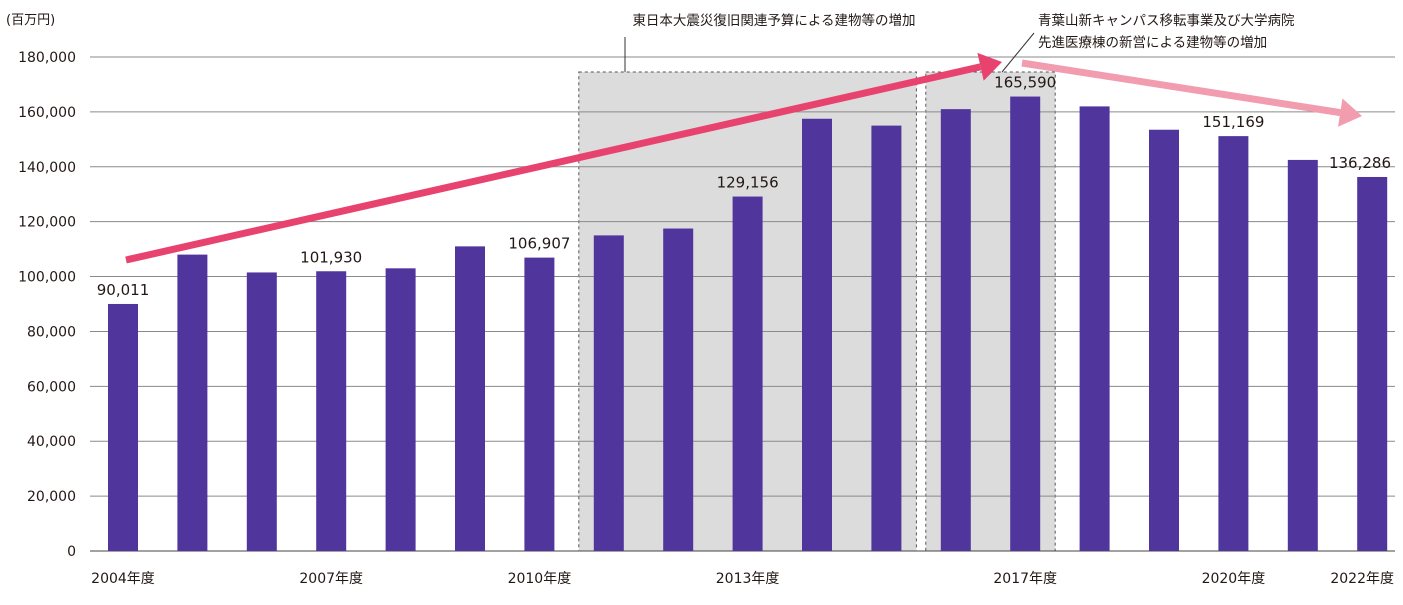 Image resolution: width=1403 pixels, height=605 pixels. I want to click on bar-2005年度, so click(192, 402).